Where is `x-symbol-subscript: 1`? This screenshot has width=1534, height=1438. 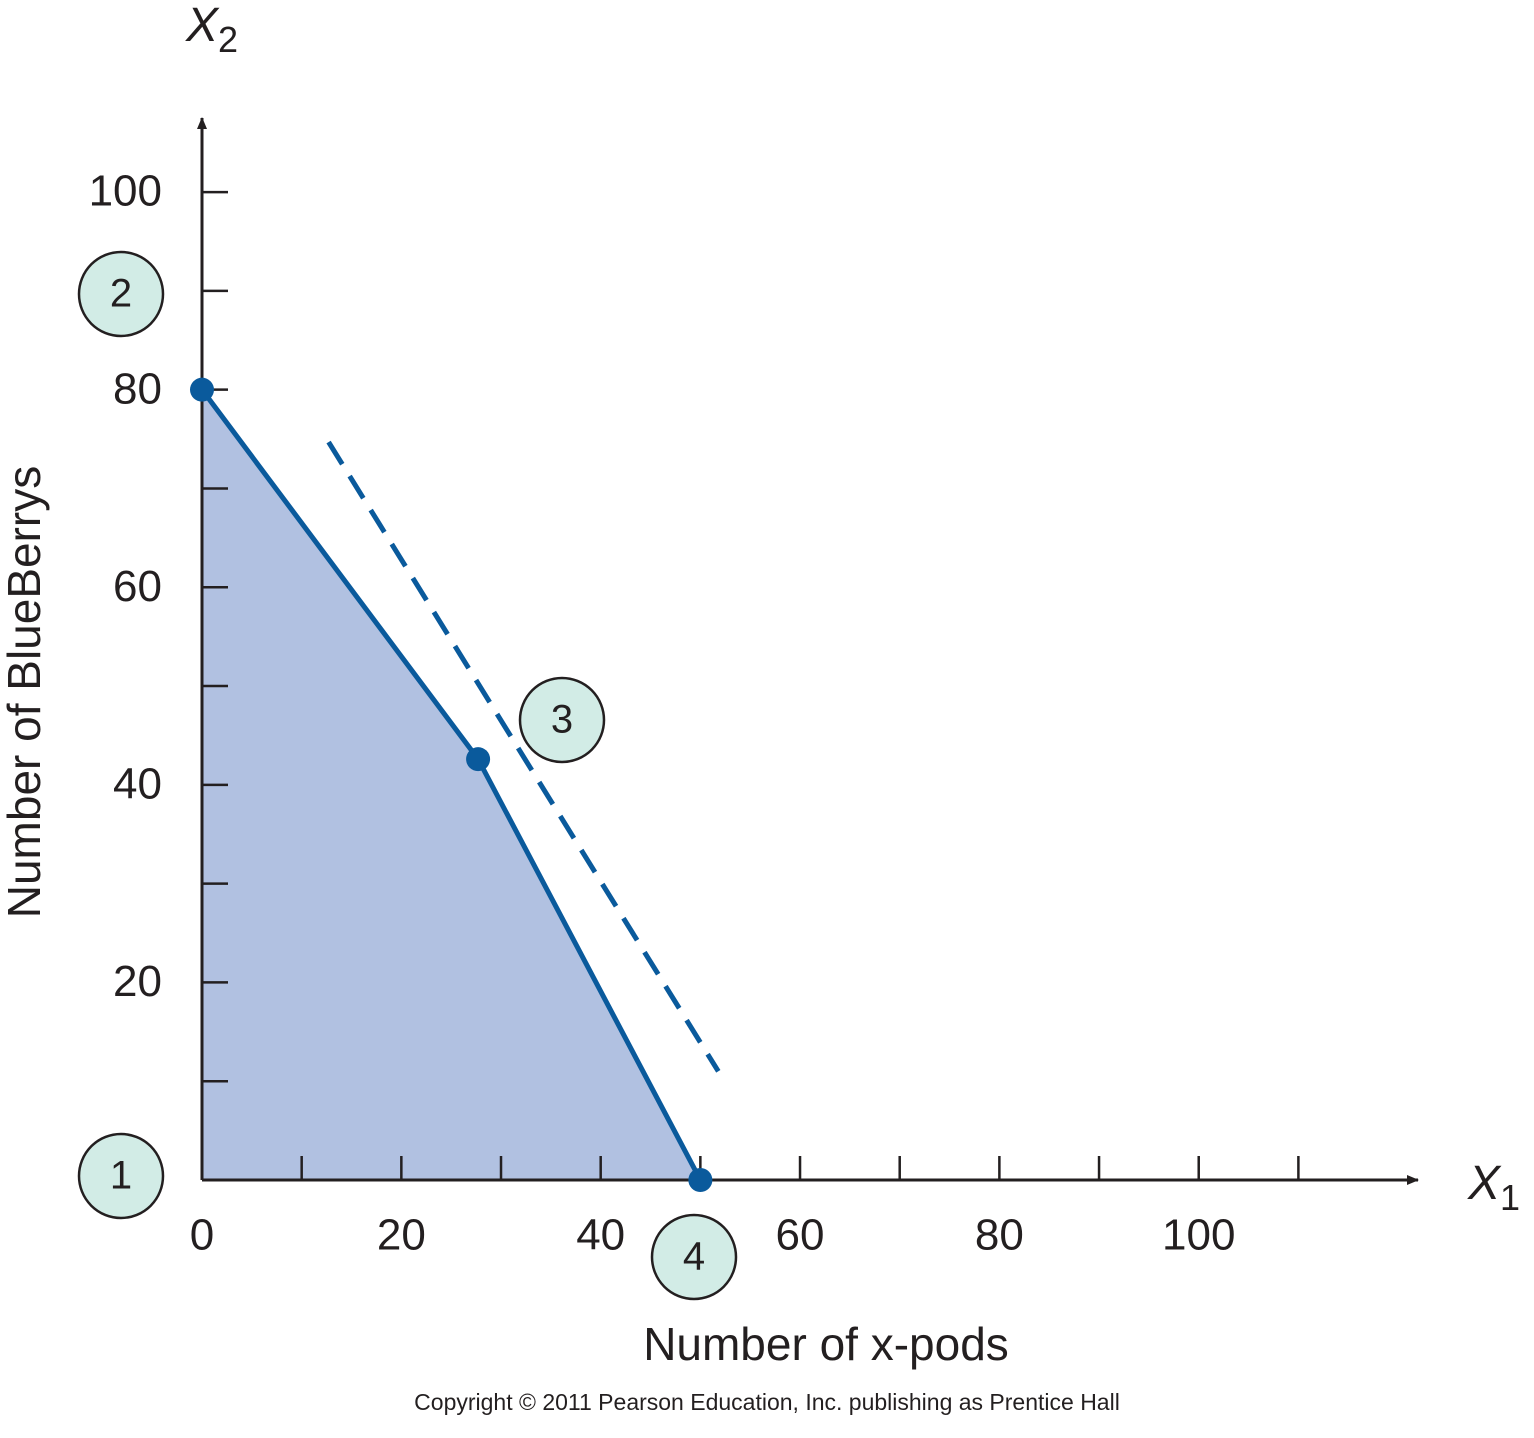 x-symbol-subscript: 1 is located at coordinates (1510, 1197).